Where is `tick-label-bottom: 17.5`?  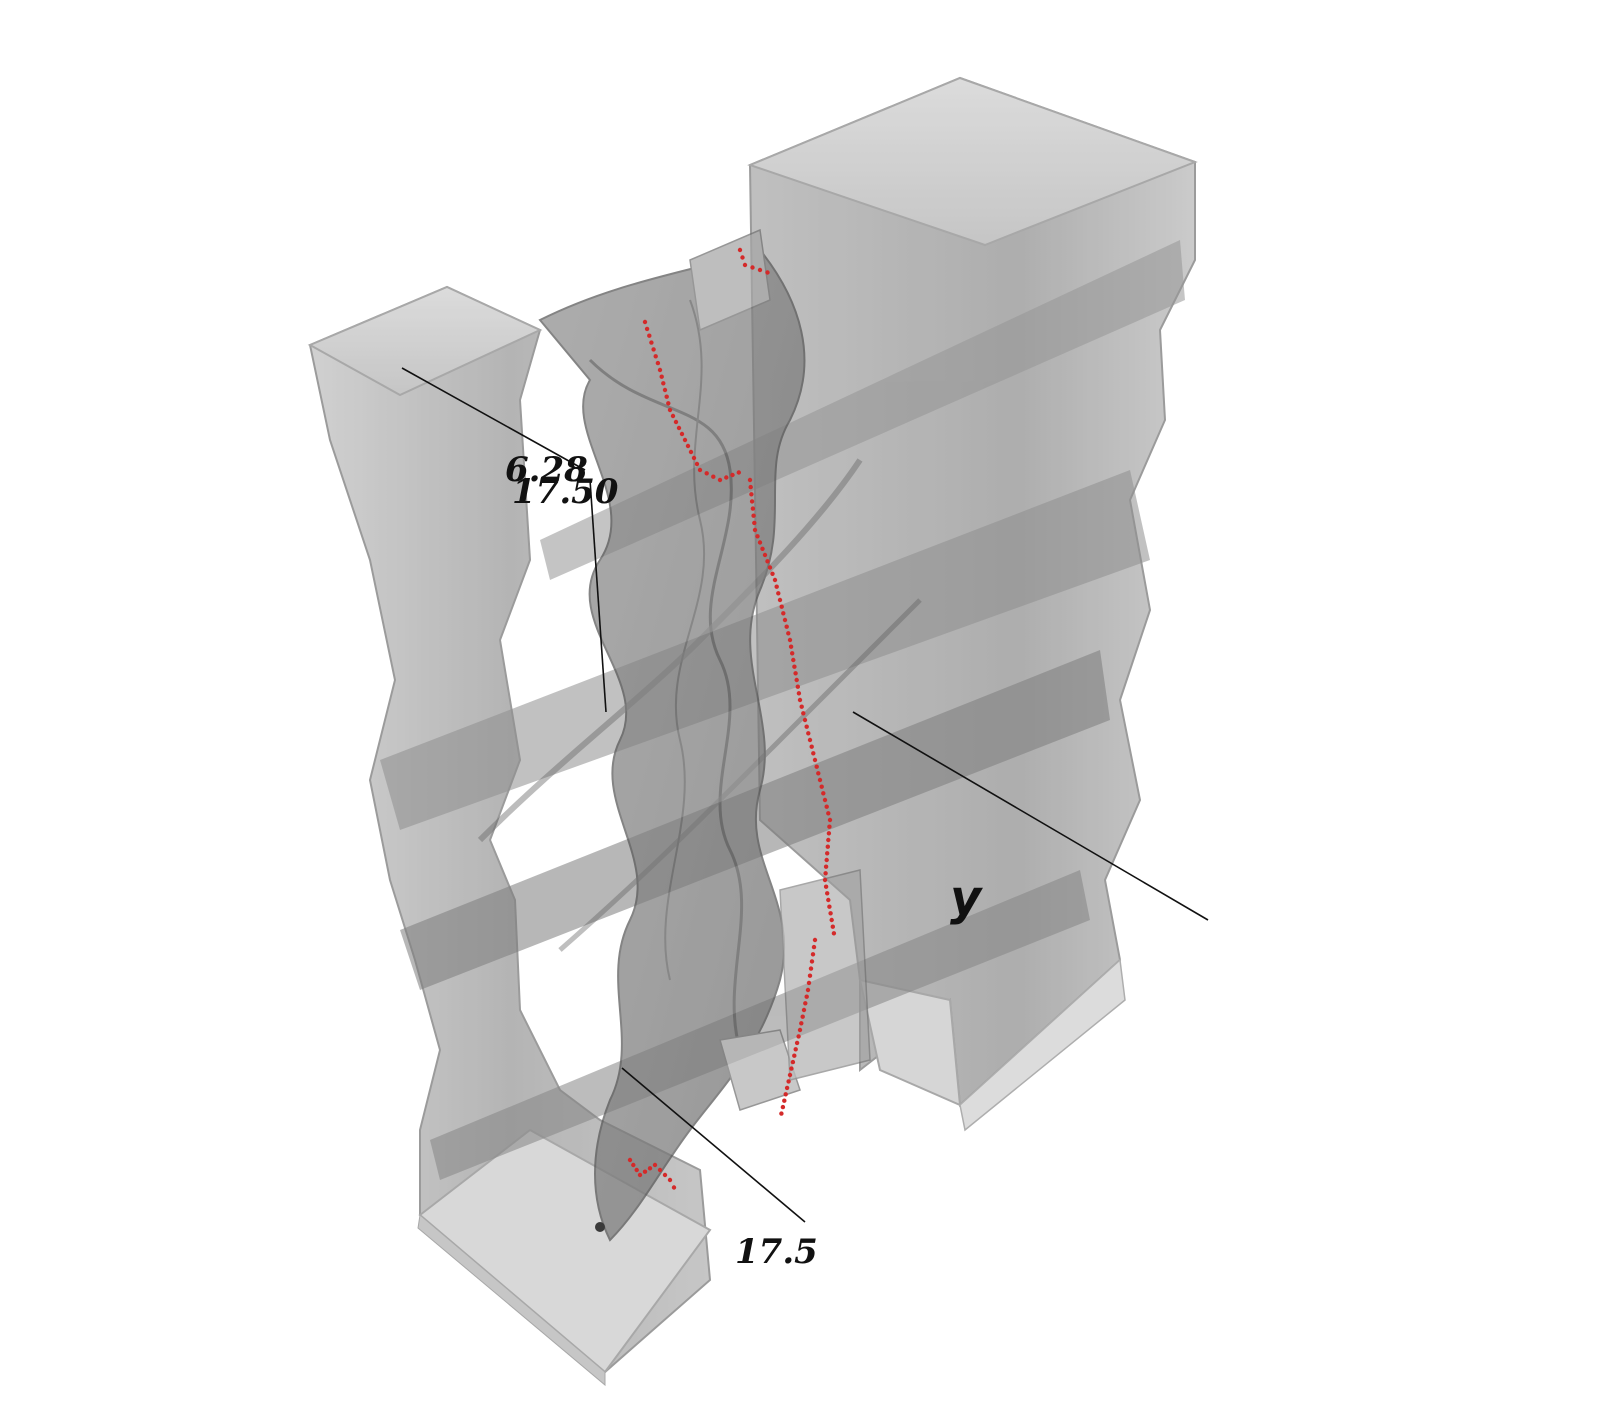
tick-label-bottom: 17.5 is located at coordinates (776, 1252).